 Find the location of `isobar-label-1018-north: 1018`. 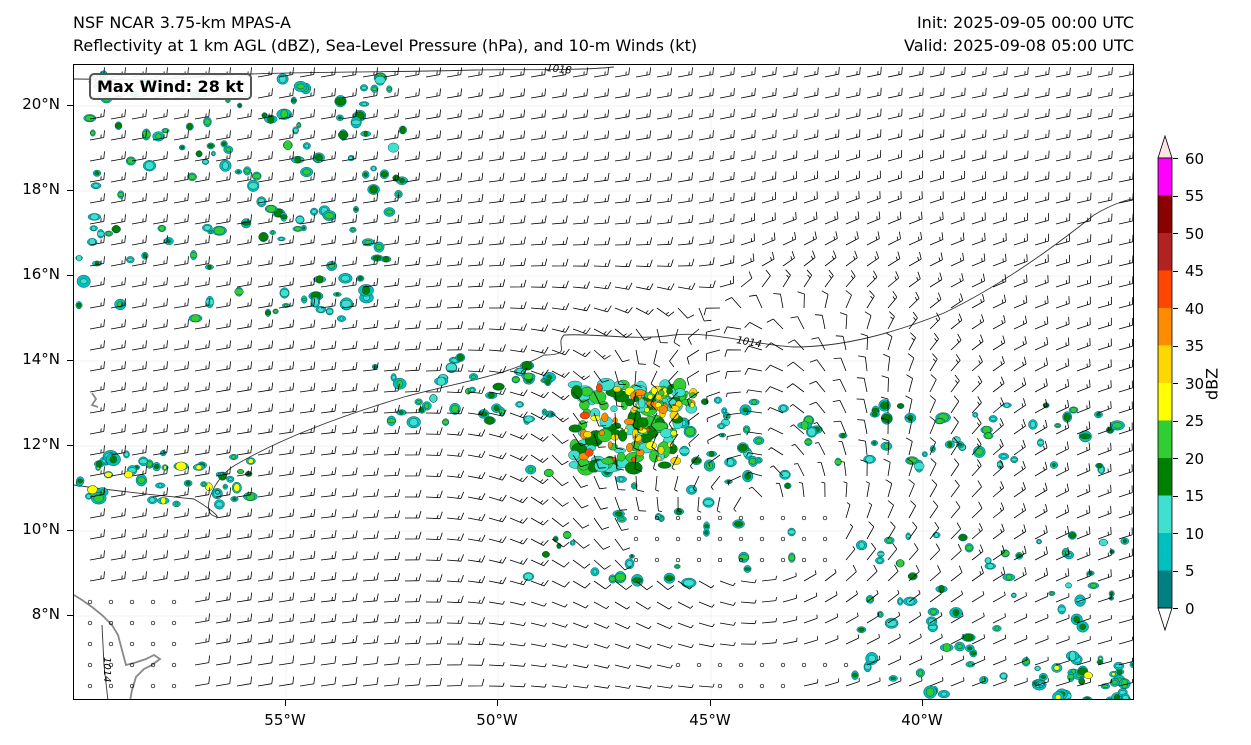

isobar-label-1018-north: 1018 is located at coordinates (559, 71).